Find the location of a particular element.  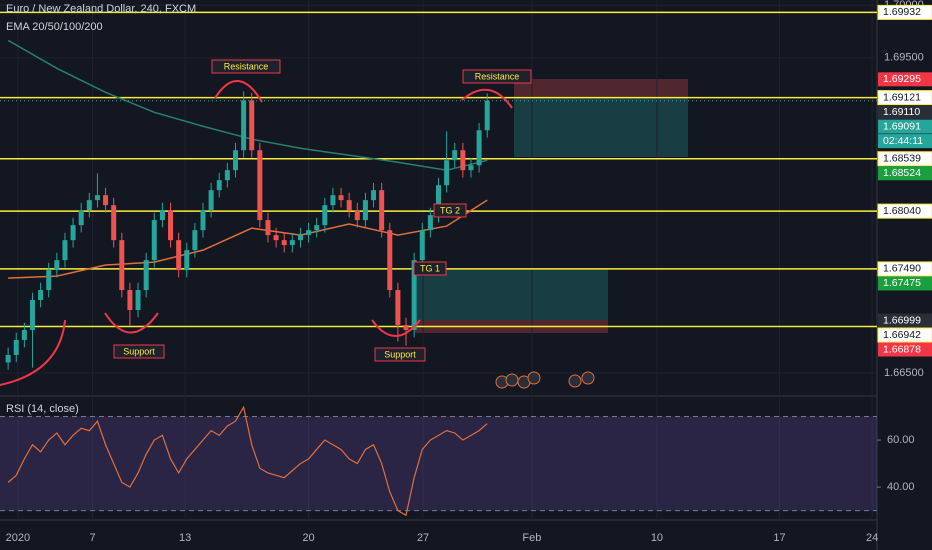

x-tick-label: 7 is located at coordinates (93, 538).